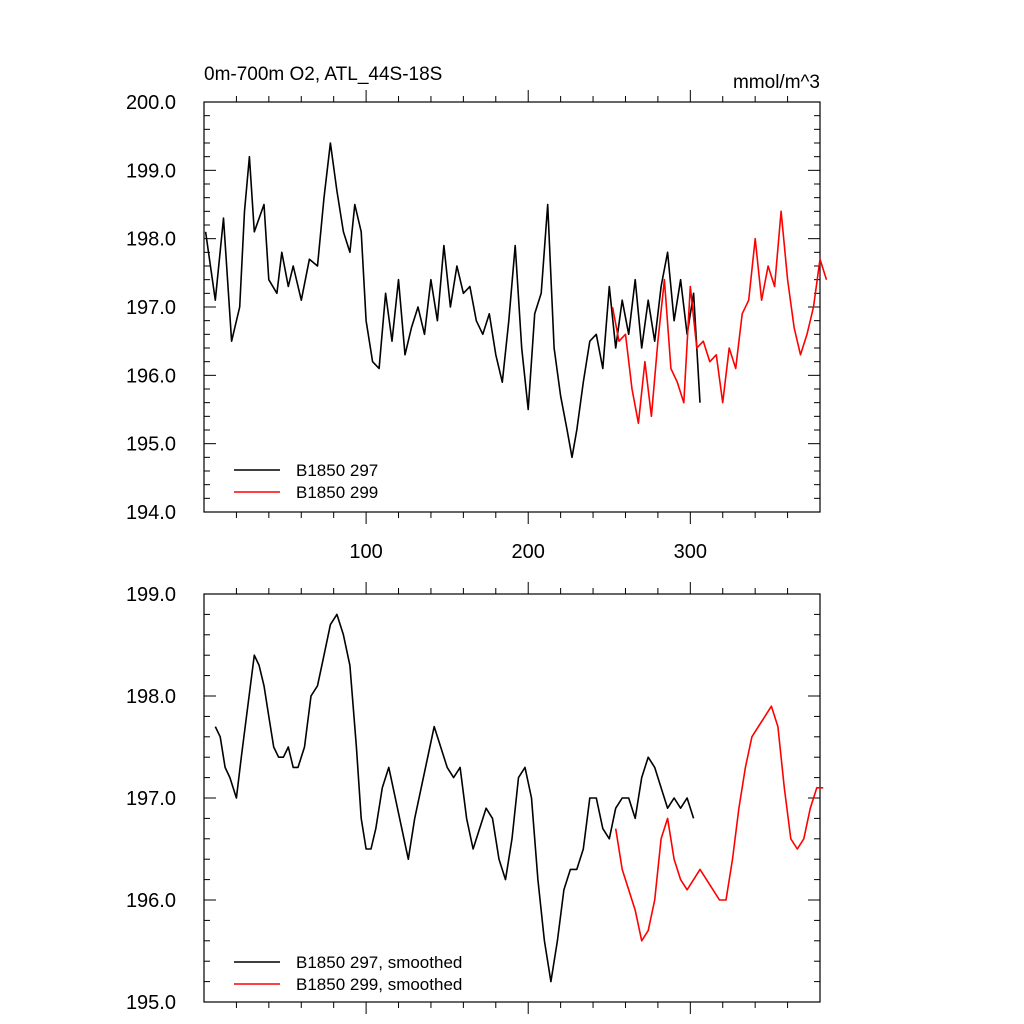  I want to click on legend-label: B1850 299, so click(337, 492).